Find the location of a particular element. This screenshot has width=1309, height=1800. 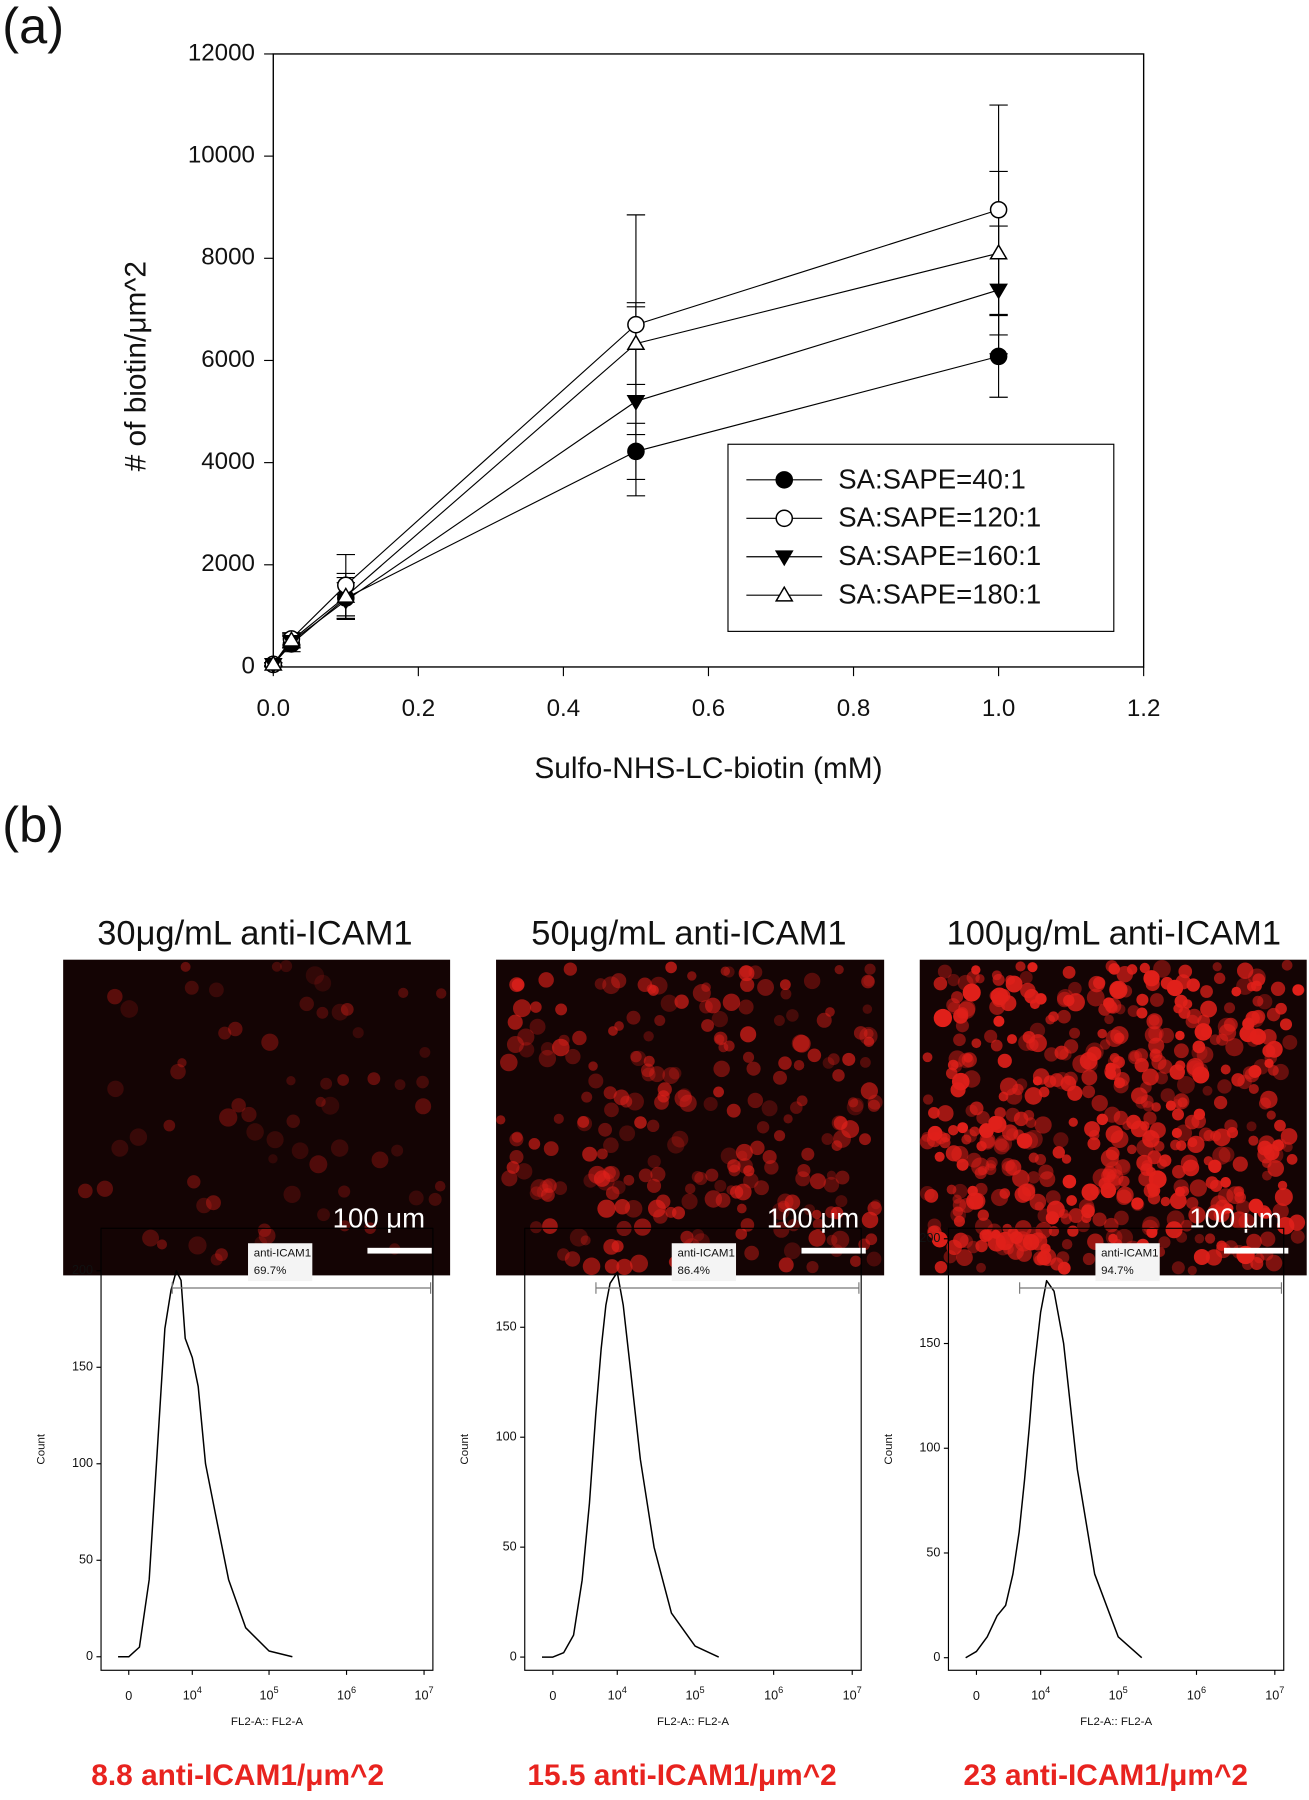

x-tick-label: 10⁶ is located at coordinates (773, 1694).